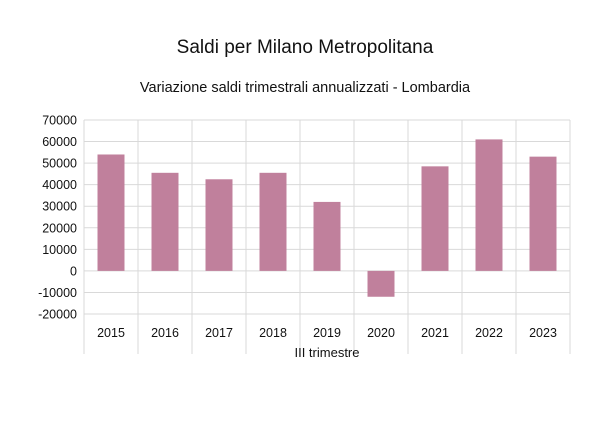 The height and width of the screenshot is (431, 610). I want to click on y-tick-label: 40000, so click(59, 185).